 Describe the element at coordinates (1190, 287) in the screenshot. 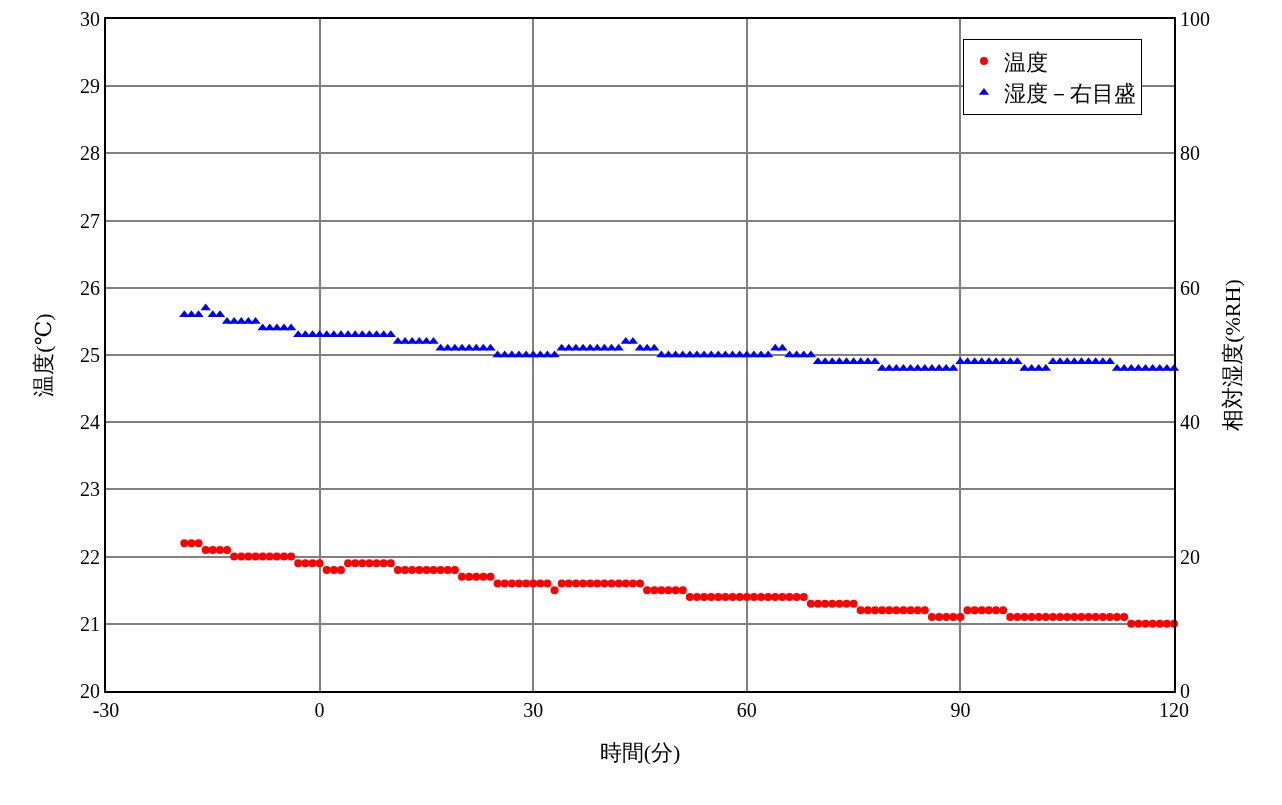

I see `y2-tick-label: 60` at that location.